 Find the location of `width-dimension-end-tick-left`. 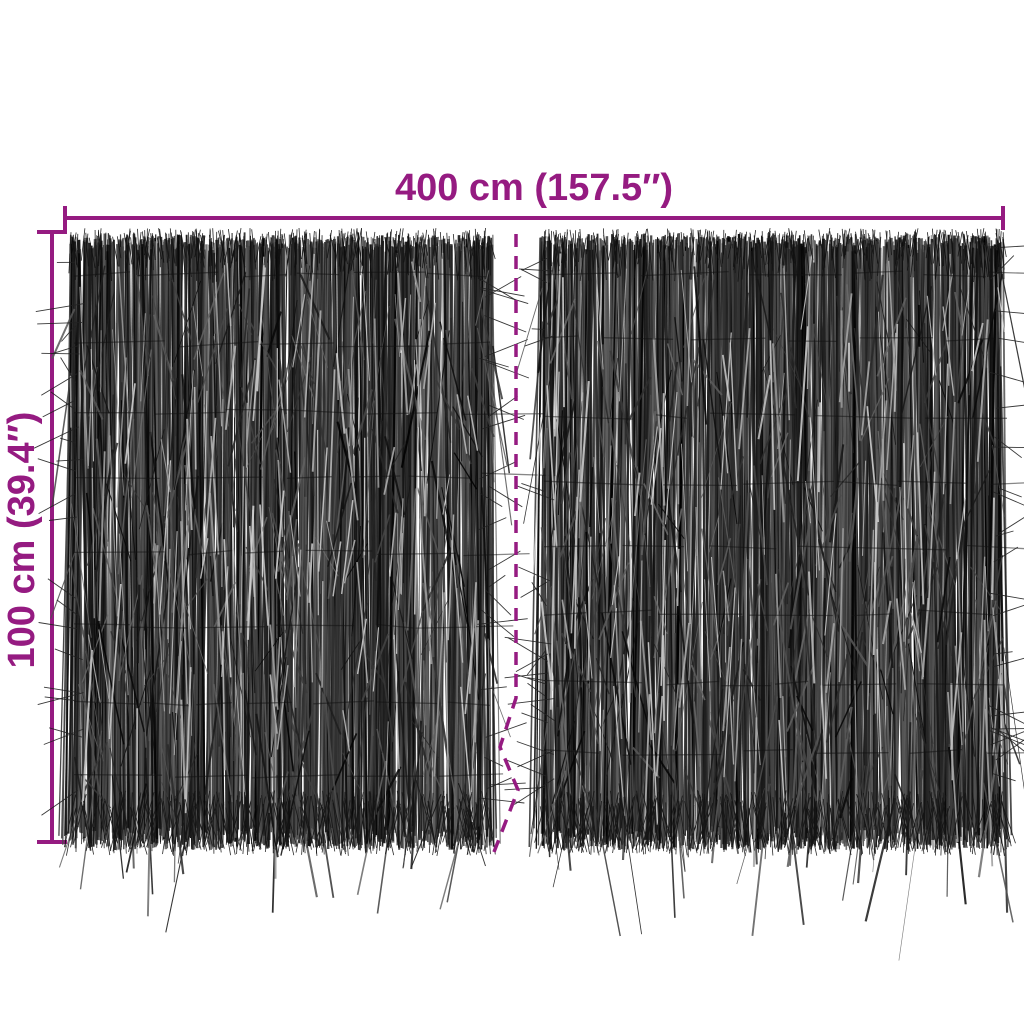

width-dimension-end-tick-left is located at coordinates (65, 218).